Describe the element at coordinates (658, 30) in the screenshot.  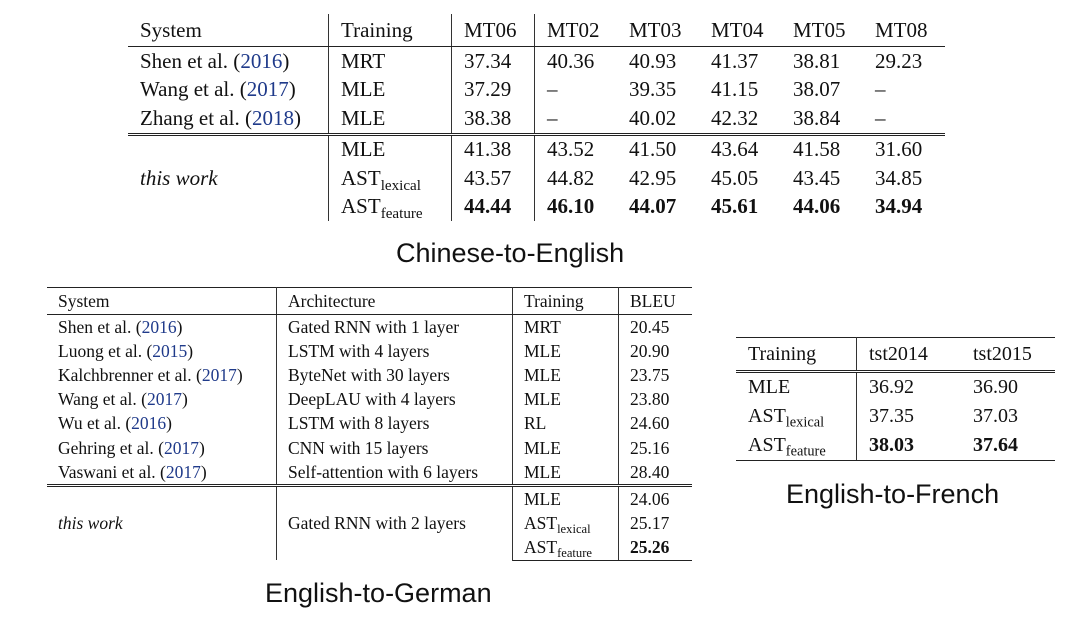
I see `header-mt03: MT03` at that location.